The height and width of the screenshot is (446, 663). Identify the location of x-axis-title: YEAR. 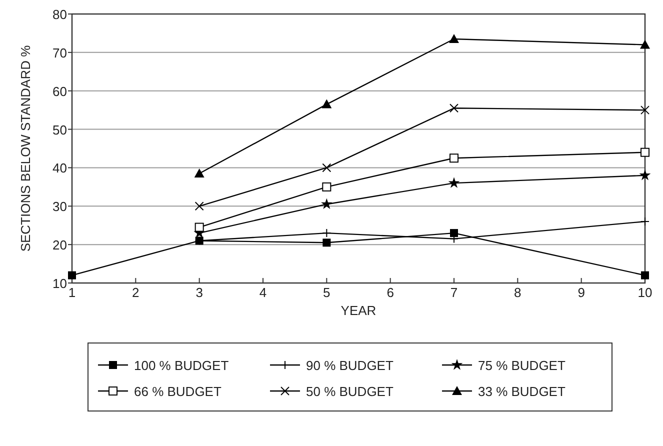
(358, 310).